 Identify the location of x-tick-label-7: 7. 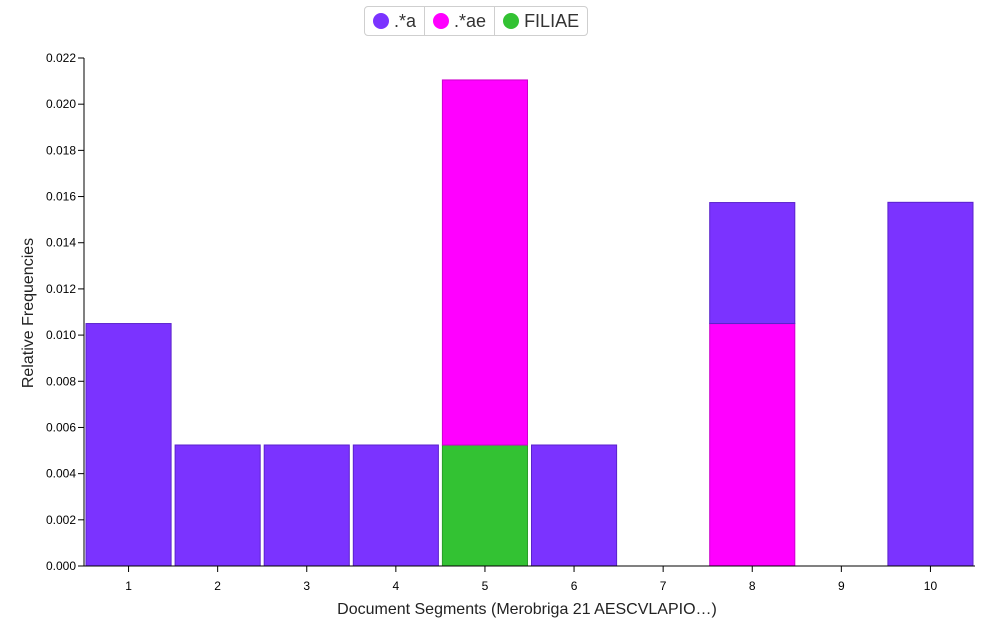
(663, 586).